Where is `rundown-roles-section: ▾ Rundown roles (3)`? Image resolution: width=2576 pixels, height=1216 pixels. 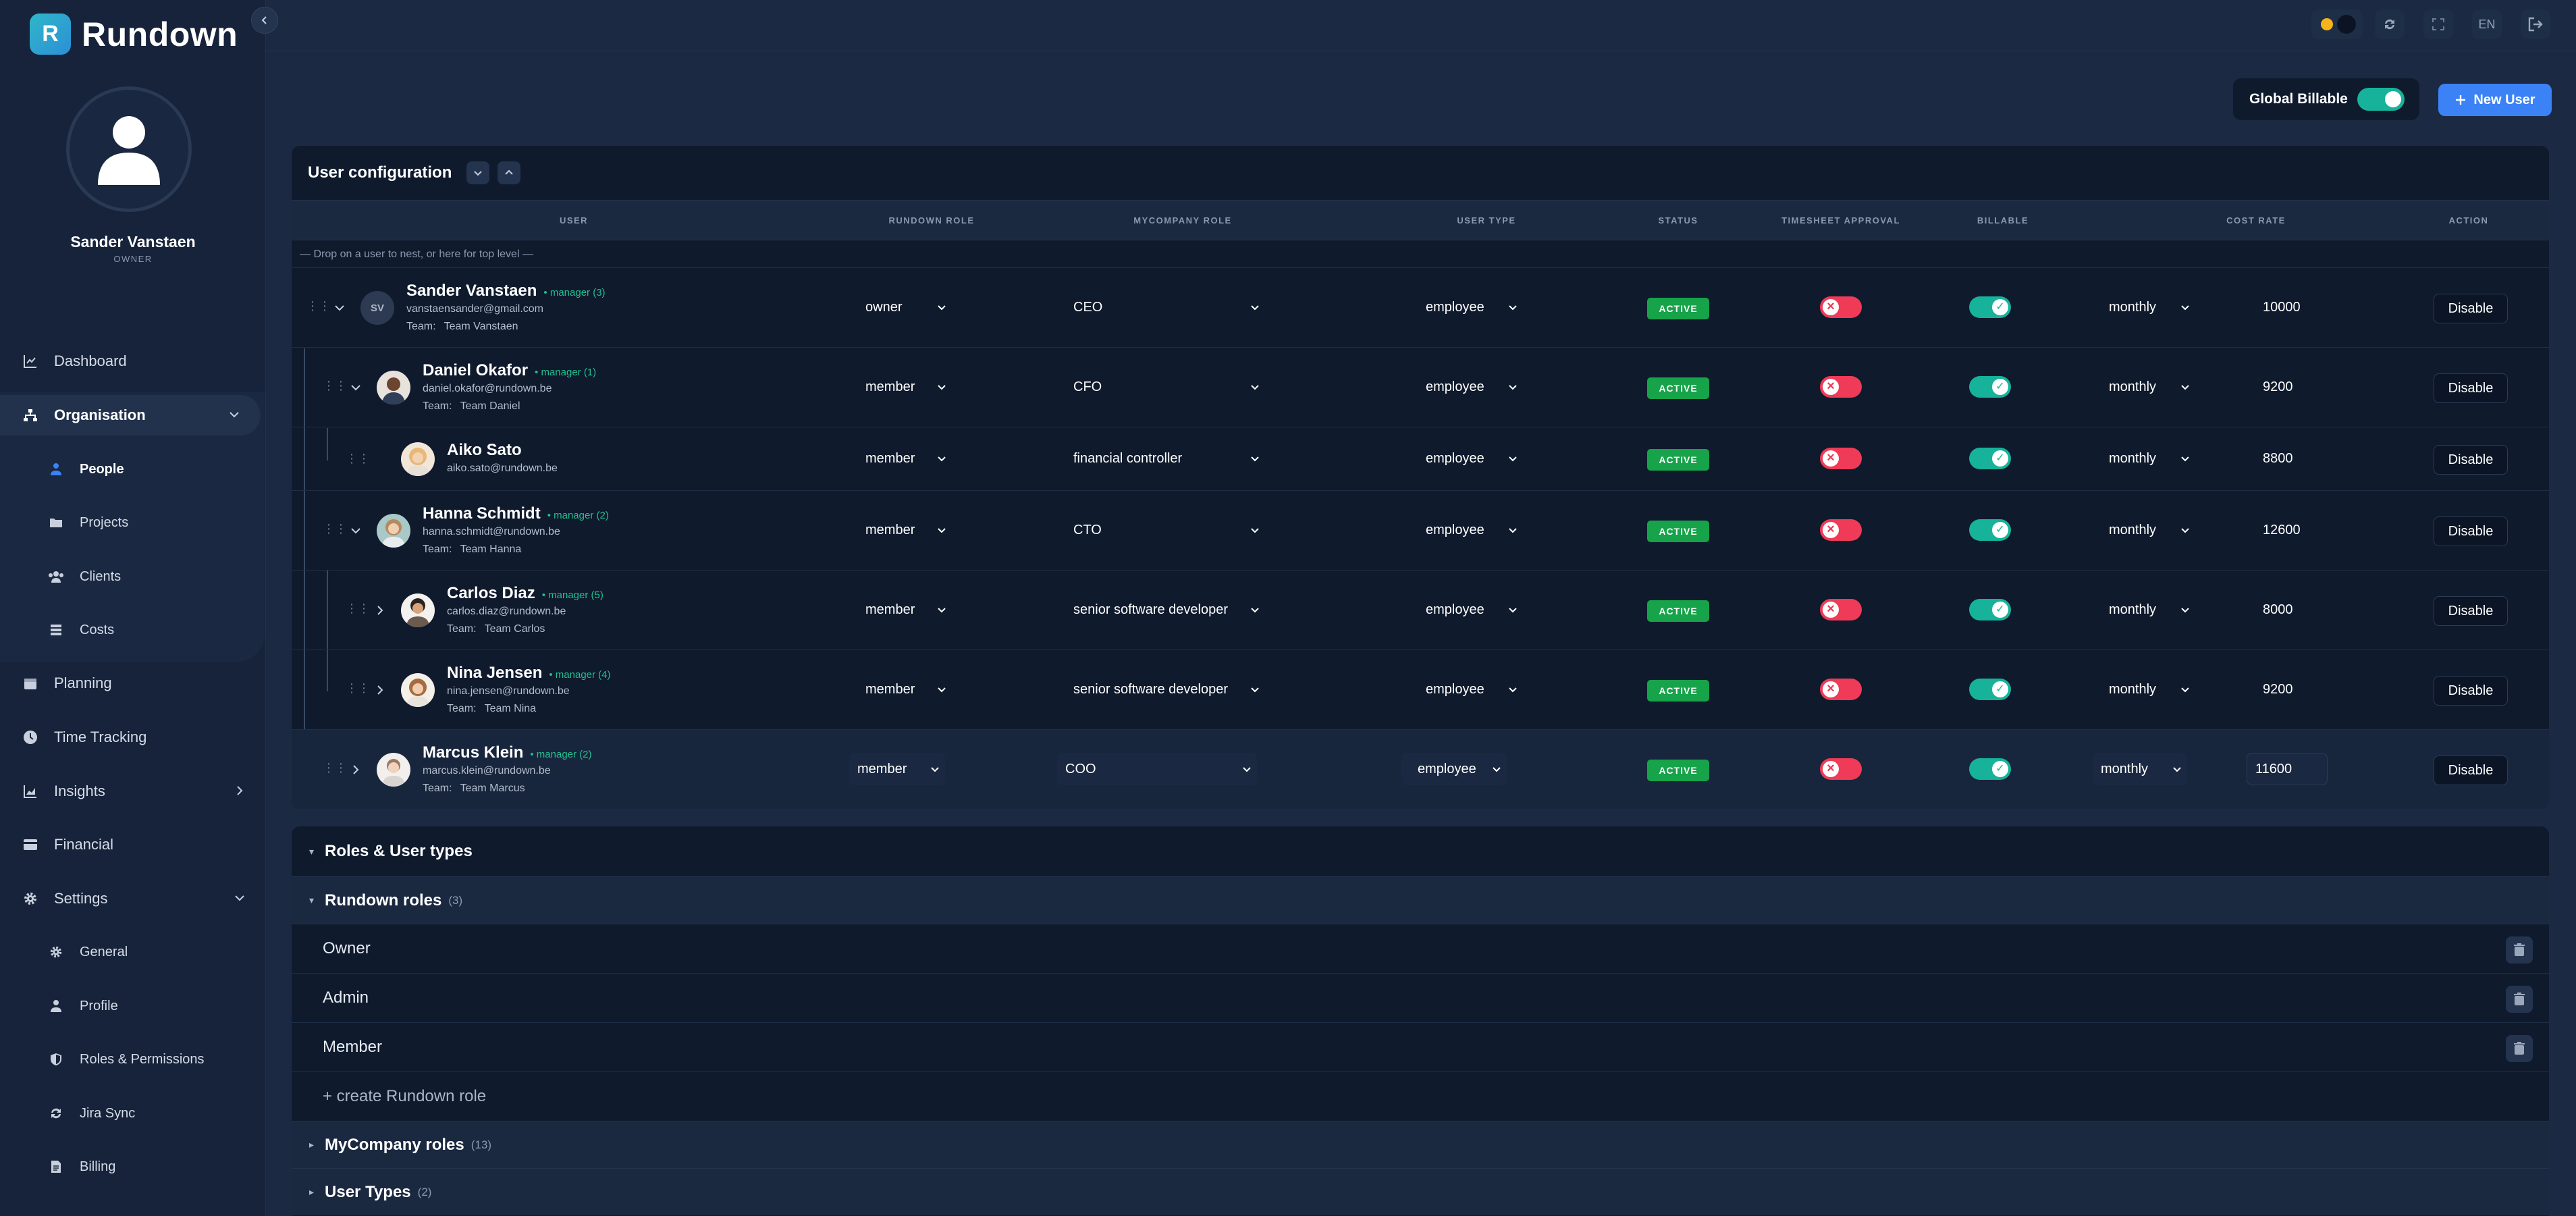 rundown-roles-section: ▾ Rundown roles (3) is located at coordinates (1420, 900).